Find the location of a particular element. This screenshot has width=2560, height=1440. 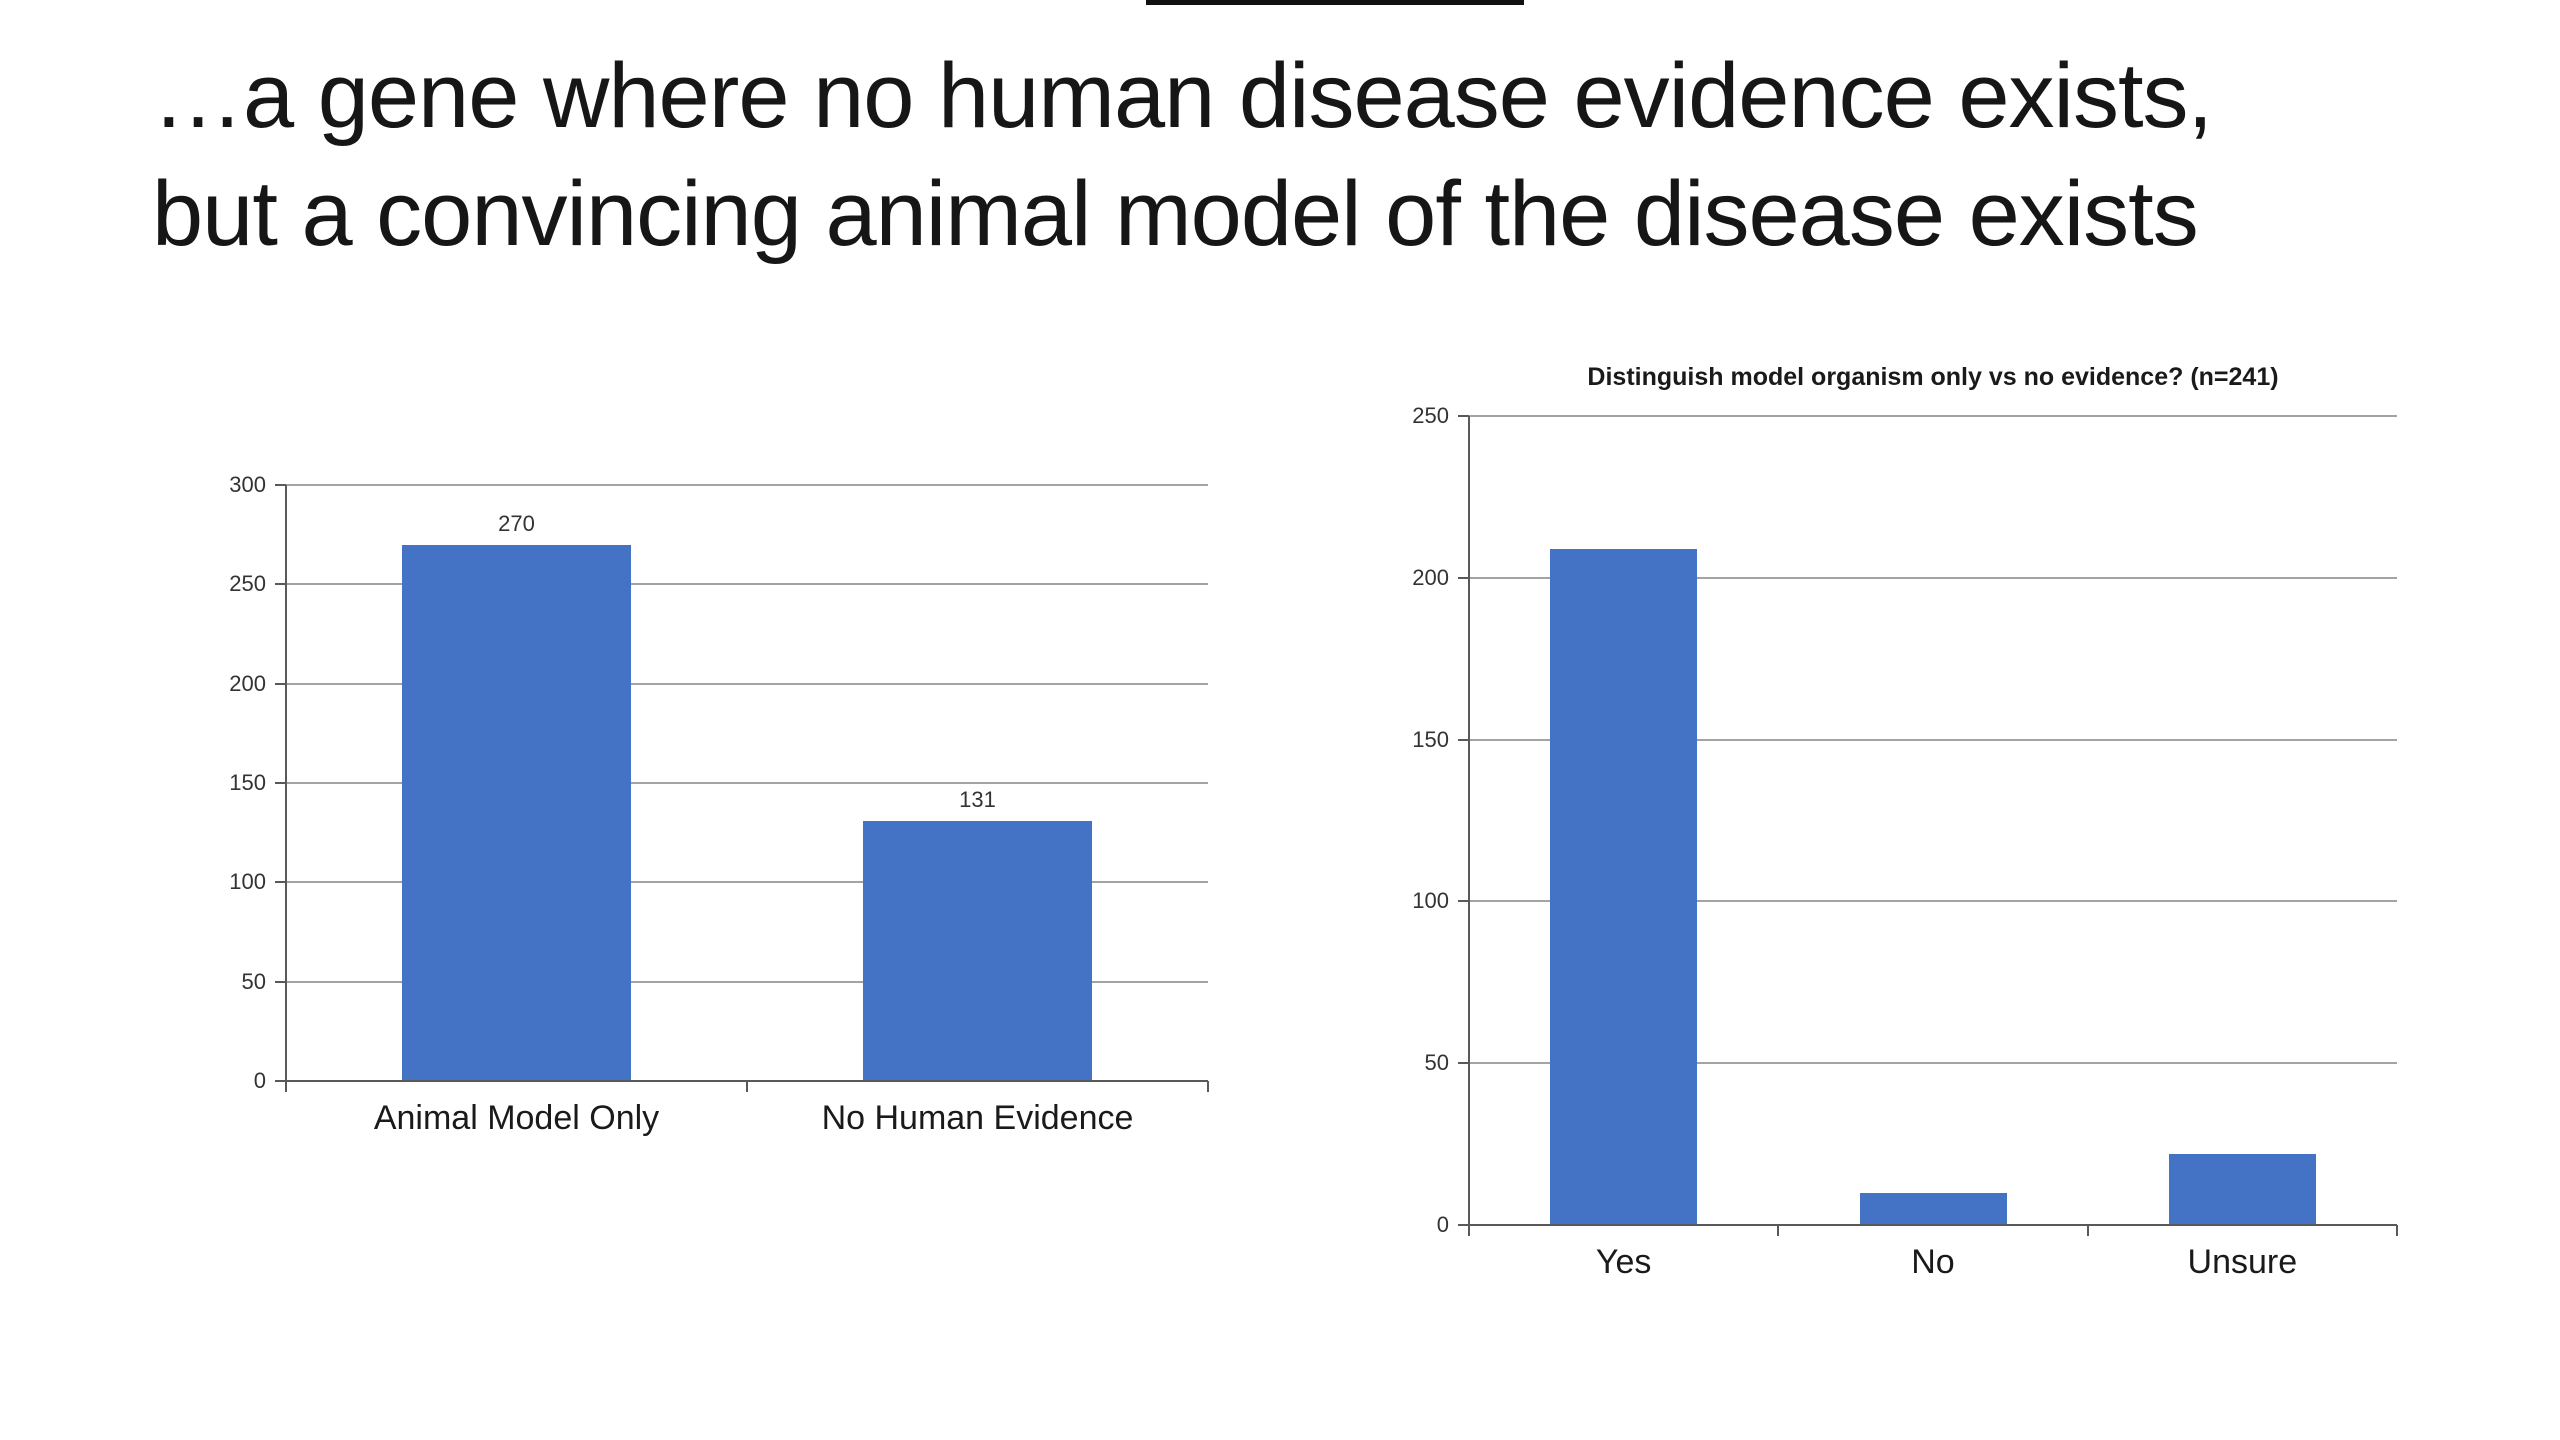

bar-value-label-animal-model-only: 270 is located at coordinates (516, 523).